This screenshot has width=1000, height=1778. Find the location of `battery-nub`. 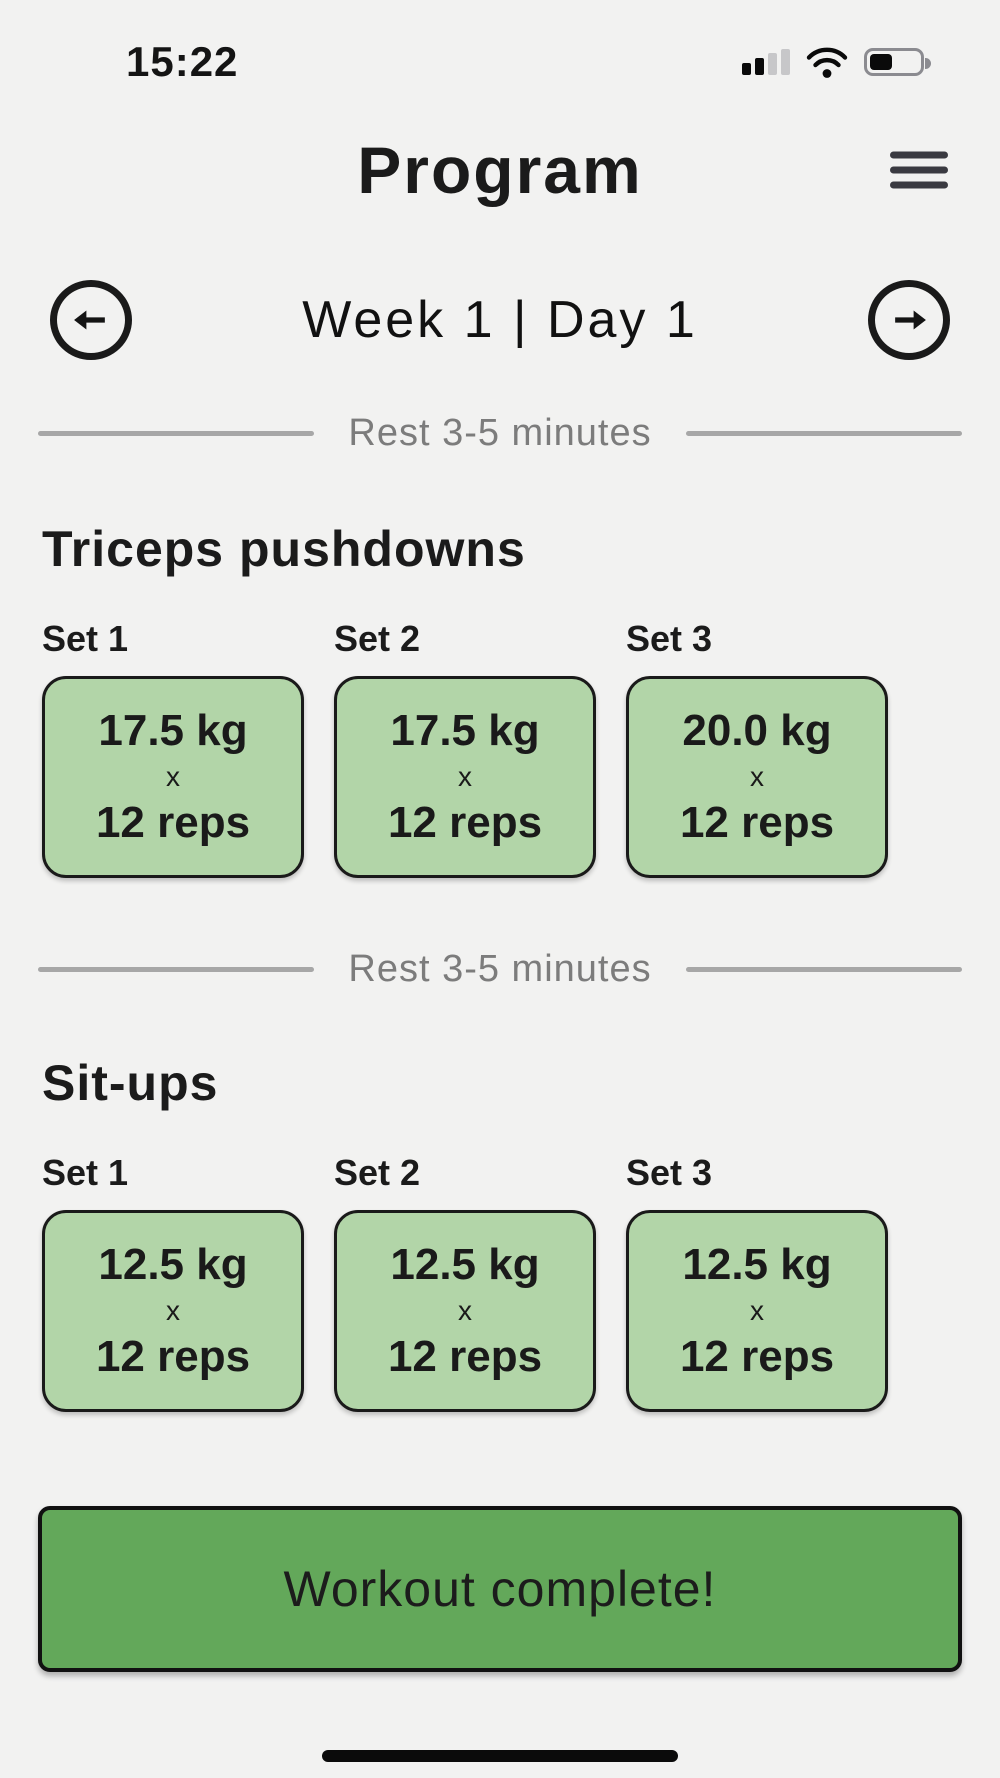

battery-nub is located at coordinates (928, 63).